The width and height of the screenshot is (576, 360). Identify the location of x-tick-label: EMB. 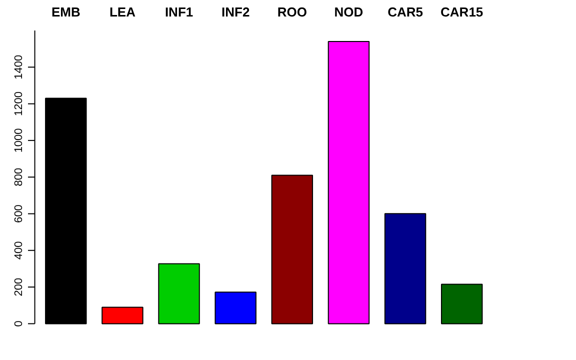
(65, 12).